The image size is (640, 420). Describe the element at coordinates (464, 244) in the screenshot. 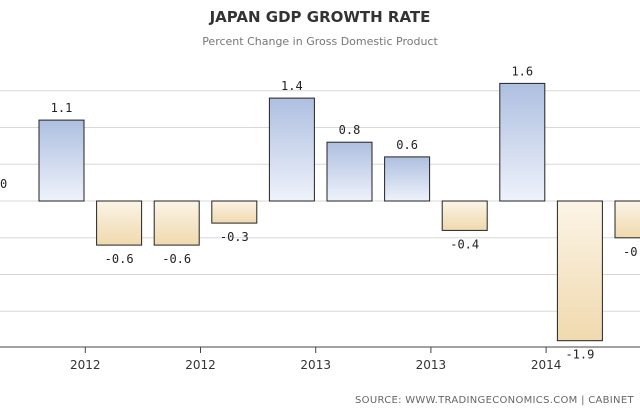

I see `data-label-7: -0.4` at that location.